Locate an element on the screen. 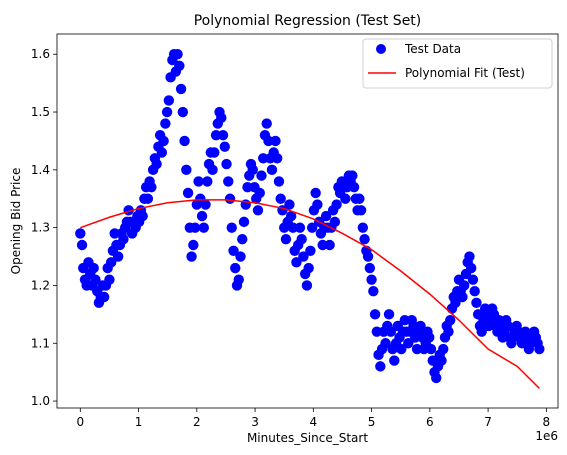 The width and height of the screenshot is (567, 455). y-tick-label: 1.0 is located at coordinates (40, 401).